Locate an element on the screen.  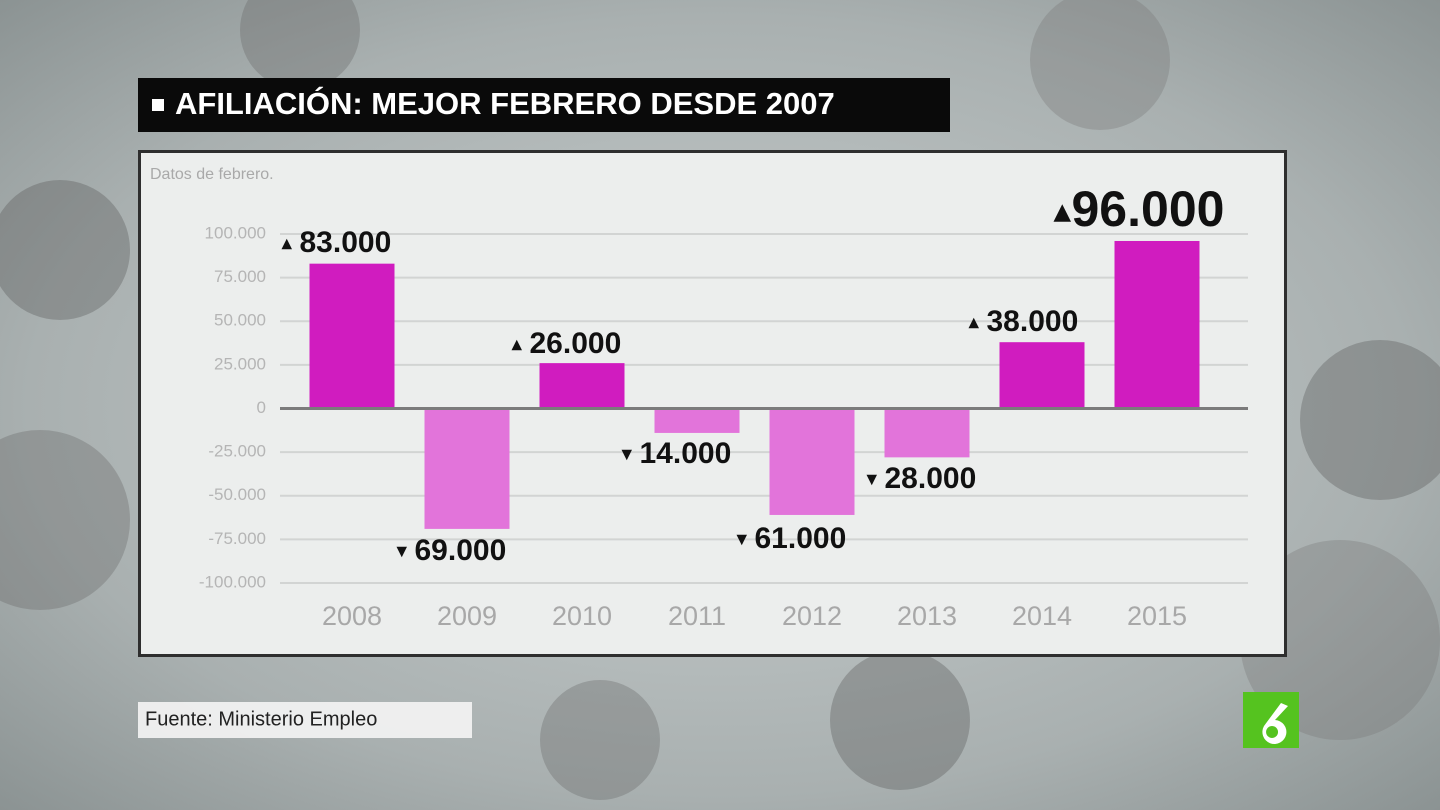
value-label: 14.000 is located at coordinates (686, 453).